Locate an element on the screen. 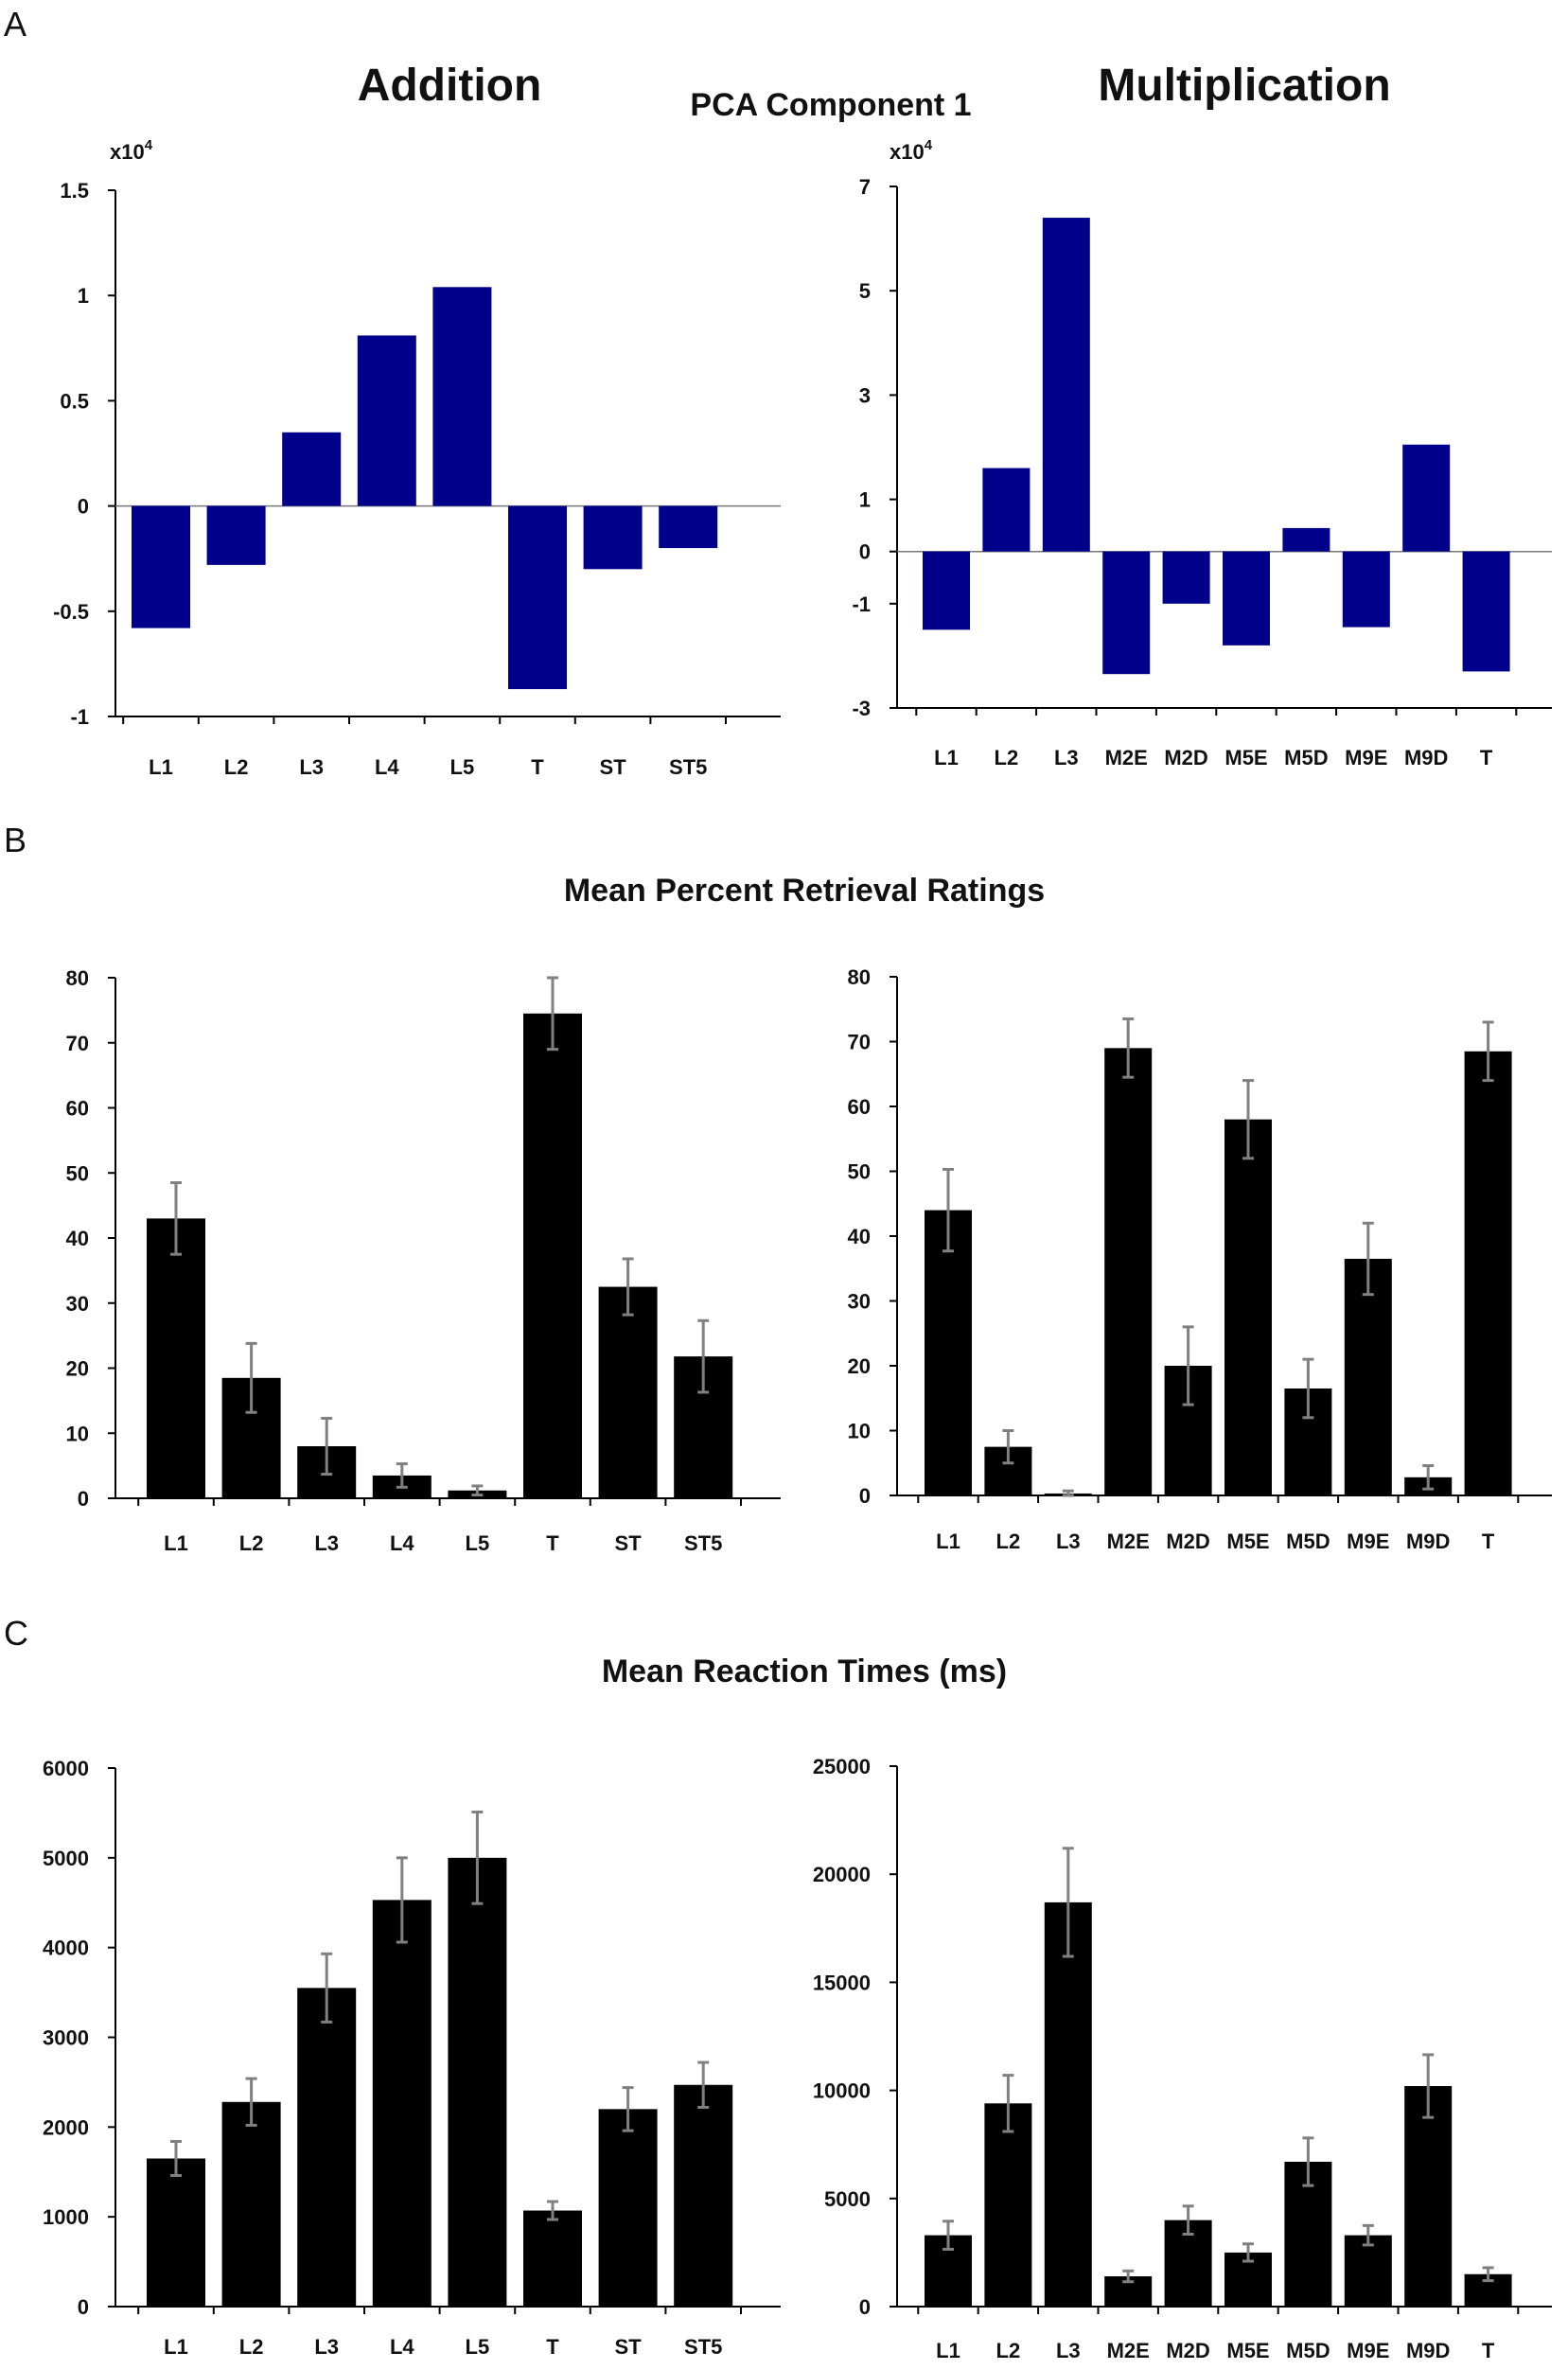 This screenshot has height=2370, width=1568. bar-m5e is located at coordinates (1248, 1307).